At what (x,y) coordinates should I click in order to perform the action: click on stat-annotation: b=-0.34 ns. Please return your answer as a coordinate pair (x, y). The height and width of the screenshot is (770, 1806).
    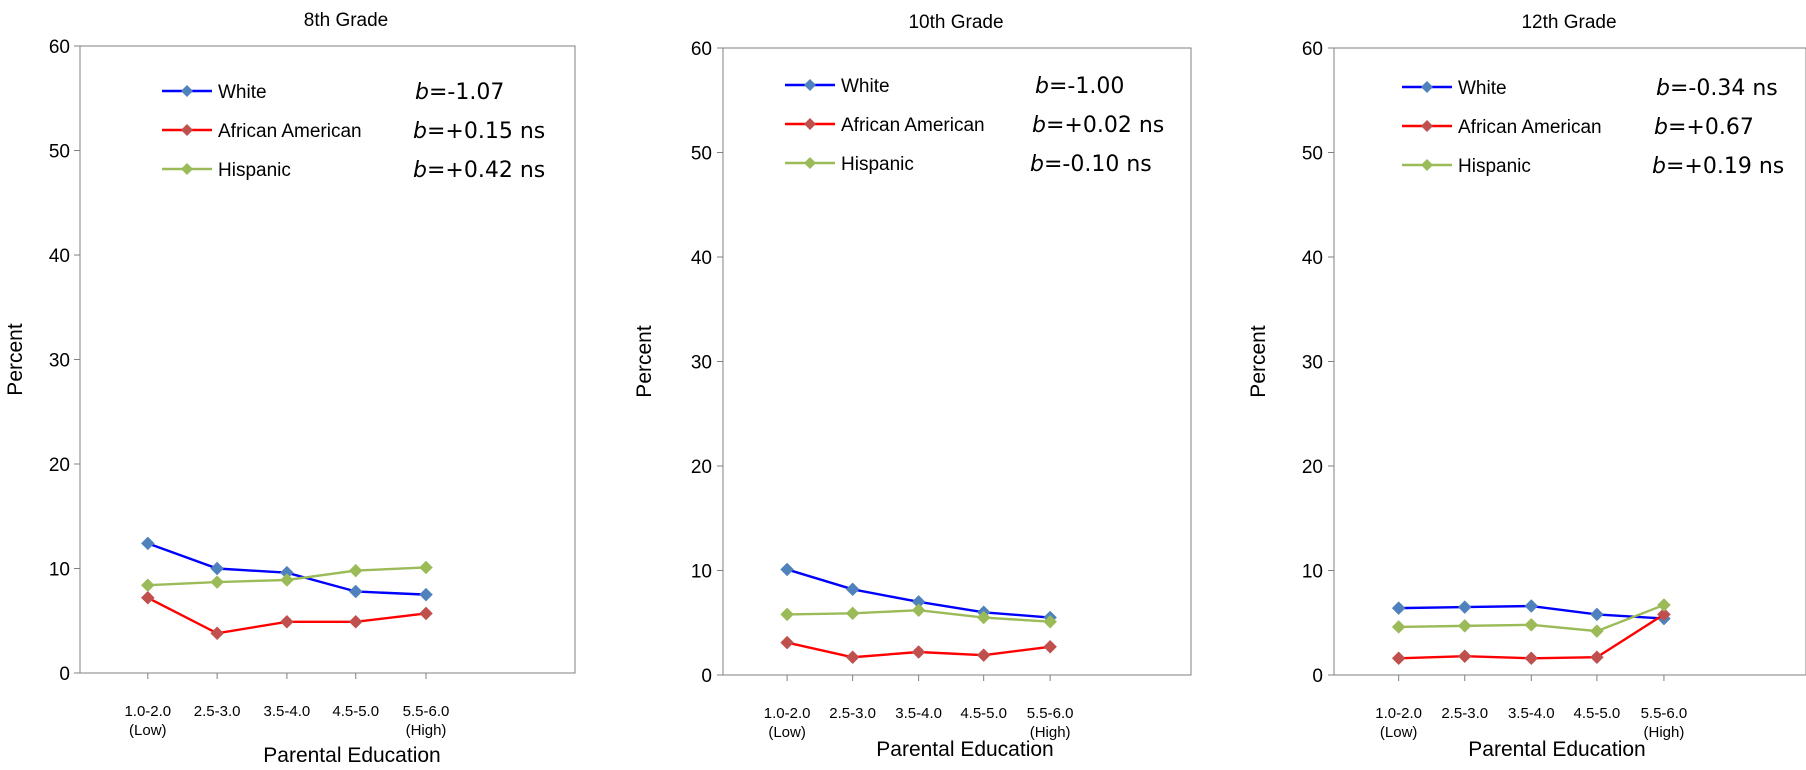
    Looking at the image, I should click on (1717, 88).